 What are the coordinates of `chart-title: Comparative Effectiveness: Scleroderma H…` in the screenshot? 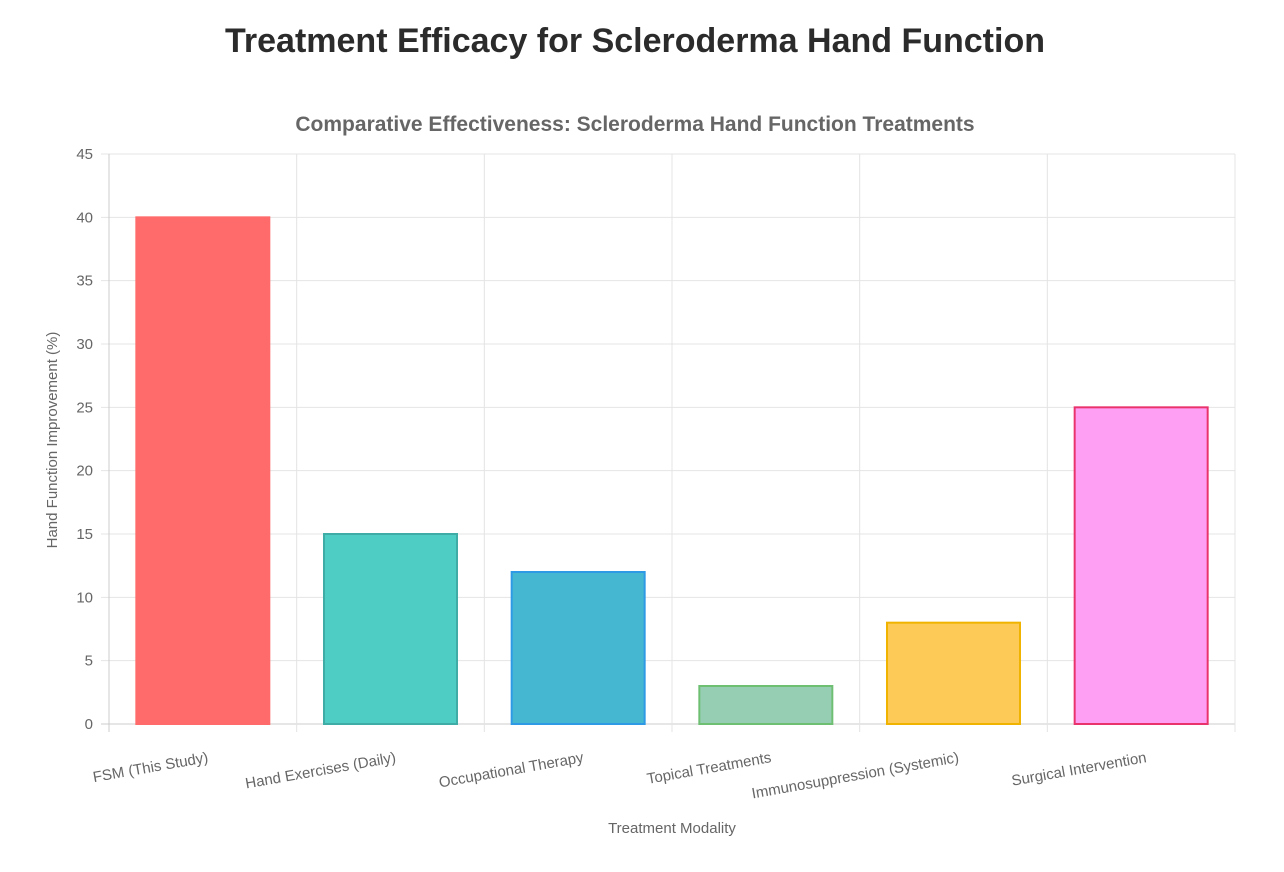 It's located at (634, 124).